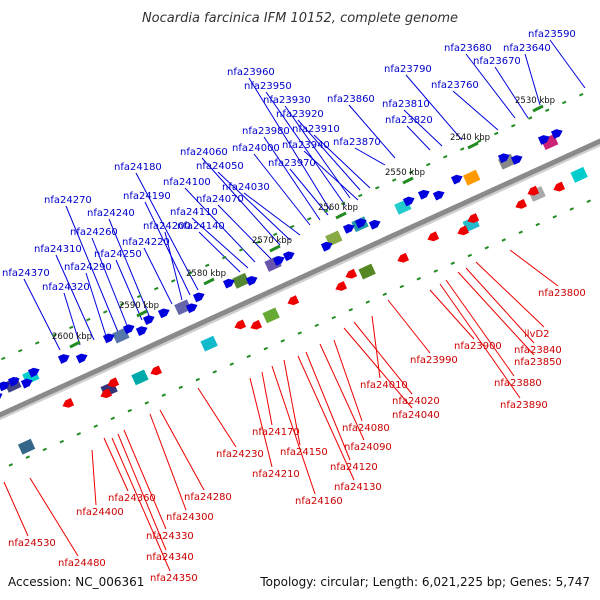 The width and height of the screenshot is (600, 600). I want to click on gene-label: nfa24010, so click(384, 385).